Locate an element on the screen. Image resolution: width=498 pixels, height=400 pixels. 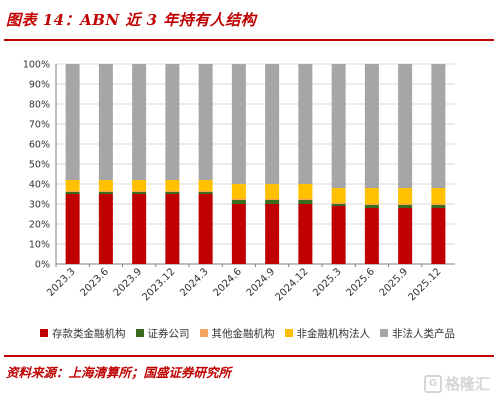
x-tick-label: 2025.12 is located at coordinates (424, 284).